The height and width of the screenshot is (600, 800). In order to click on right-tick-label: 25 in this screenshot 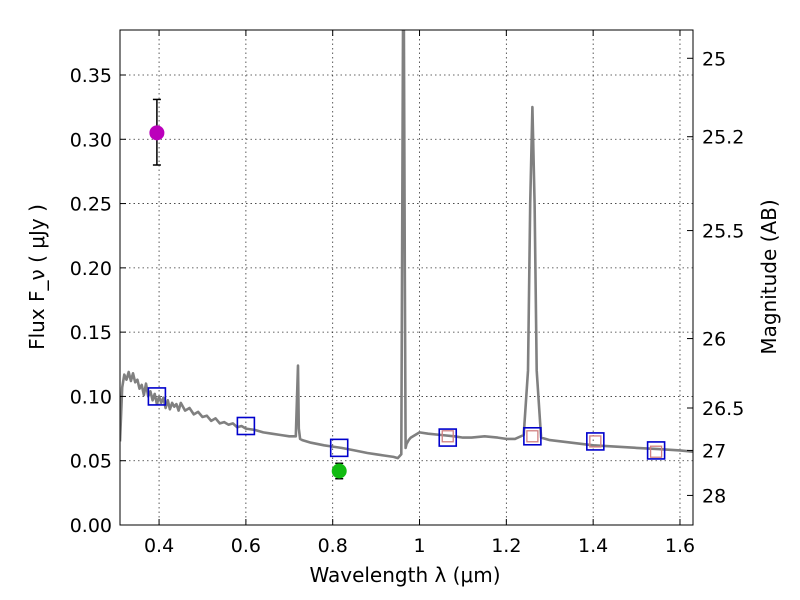, I will do `click(714, 59)`.